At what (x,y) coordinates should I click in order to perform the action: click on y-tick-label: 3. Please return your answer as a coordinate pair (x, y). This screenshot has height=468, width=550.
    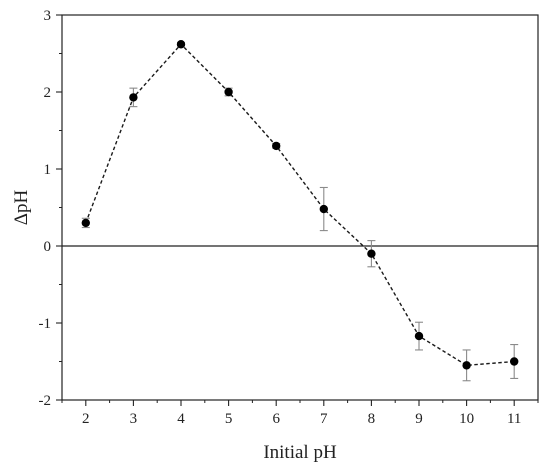
    Looking at the image, I should click on (48, 16).